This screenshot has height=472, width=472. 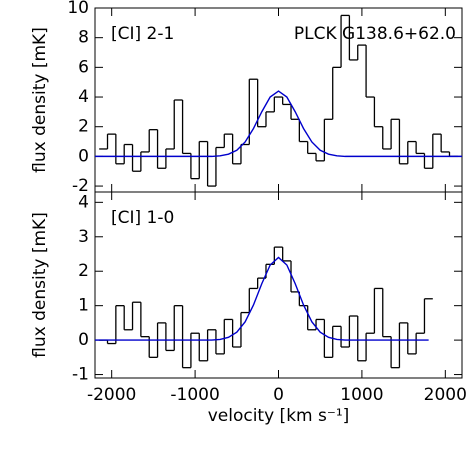 I want to click on y-tick-label: -1, so click(x=80, y=375).